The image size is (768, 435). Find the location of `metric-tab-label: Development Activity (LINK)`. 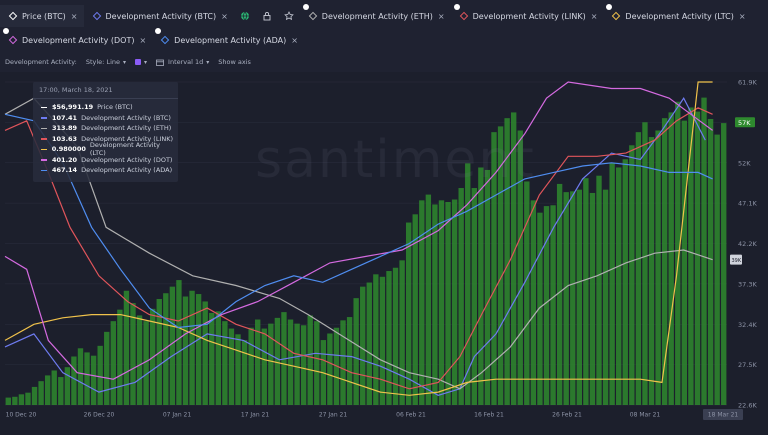

metric-tab-label: Development Activity (LINK) is located at coordinates (529, 16).